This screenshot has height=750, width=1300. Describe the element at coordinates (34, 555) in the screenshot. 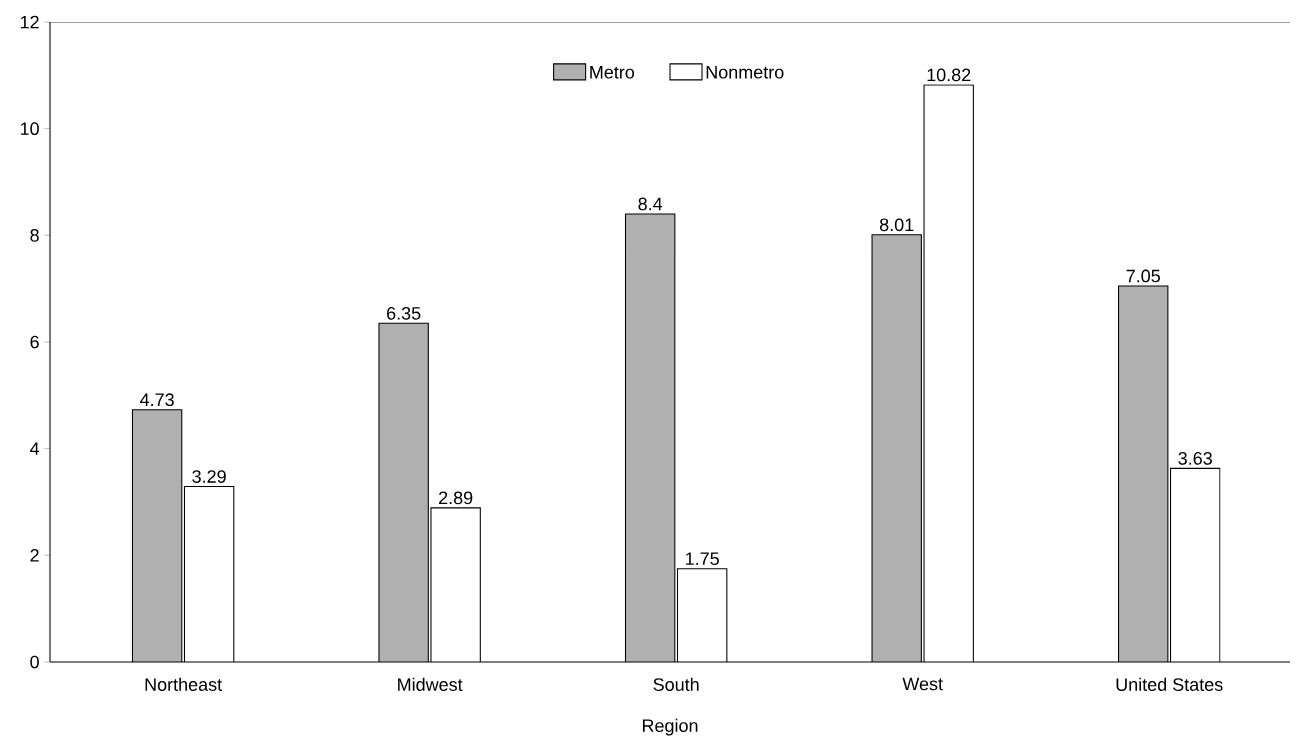

I see `y-tick-label: 2` at that location.